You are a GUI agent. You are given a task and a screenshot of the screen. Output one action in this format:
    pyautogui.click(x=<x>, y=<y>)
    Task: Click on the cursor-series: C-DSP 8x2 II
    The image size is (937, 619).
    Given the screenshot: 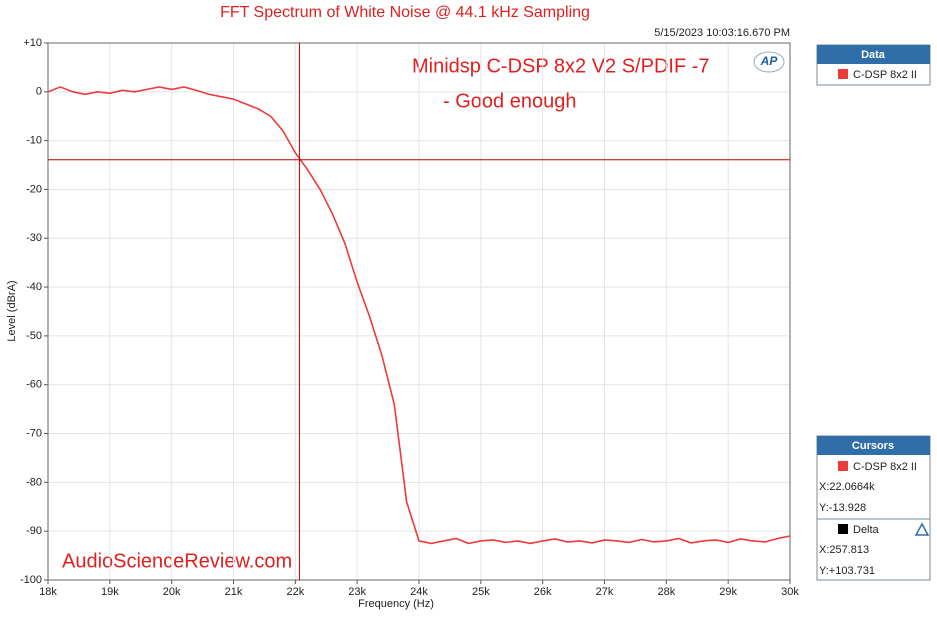 What is the action you would take?
    pyautogui.click(x=885, y=467)
    